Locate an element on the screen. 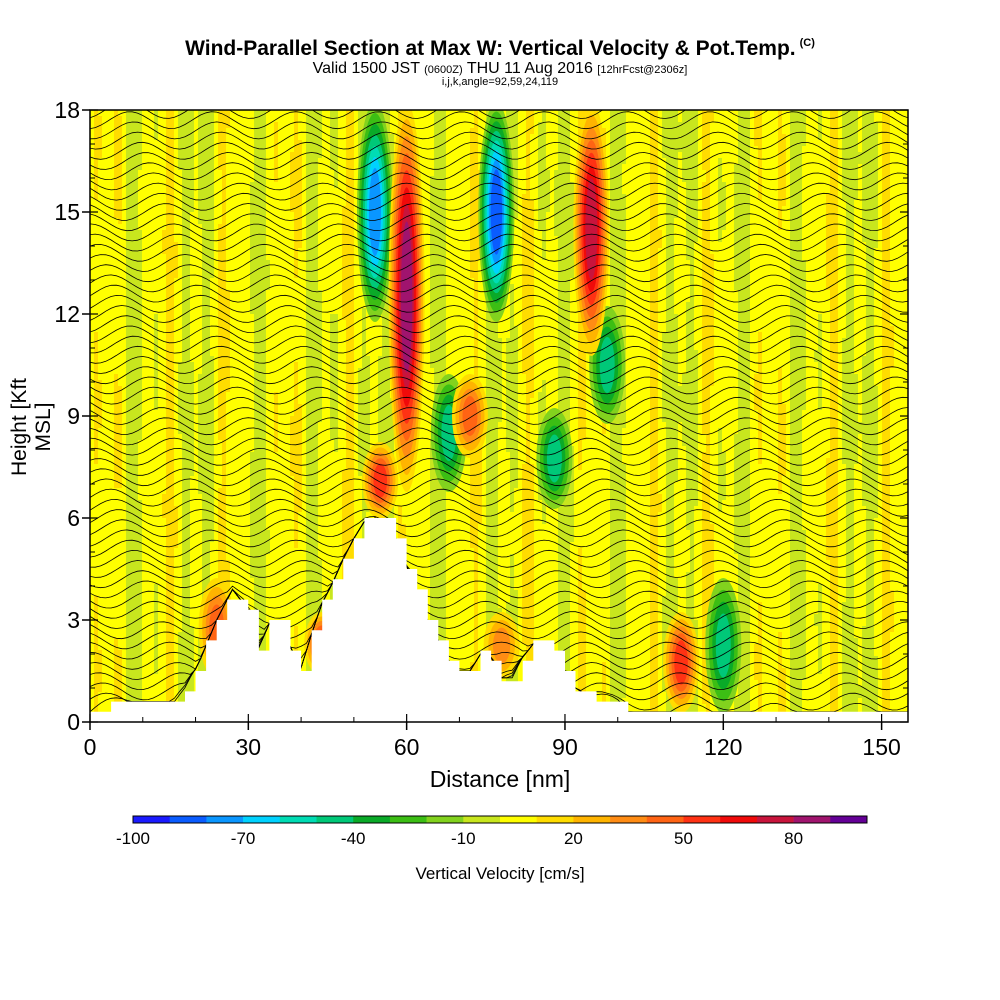  colorbar-tick-label: -100 is located at coordinates (133, 838).